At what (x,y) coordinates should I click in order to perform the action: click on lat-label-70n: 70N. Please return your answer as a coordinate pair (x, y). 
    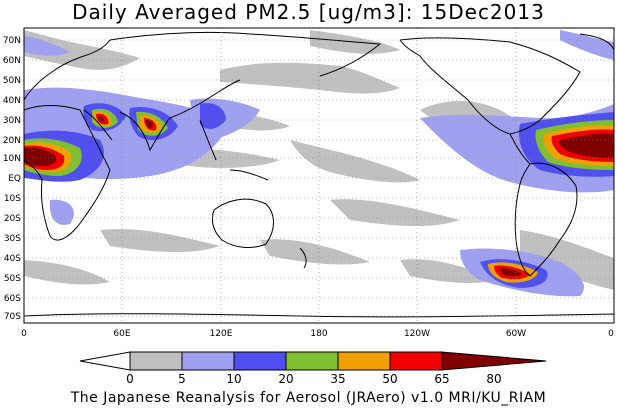
    Looking at the image, I should click on (12, 41).